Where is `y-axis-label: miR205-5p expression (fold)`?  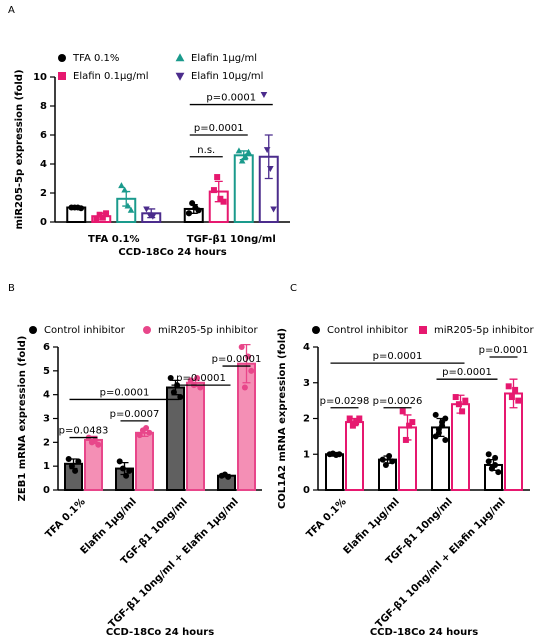
y-axis-label: miR205-5p expression (fold) is located at coordinates (19, 149).